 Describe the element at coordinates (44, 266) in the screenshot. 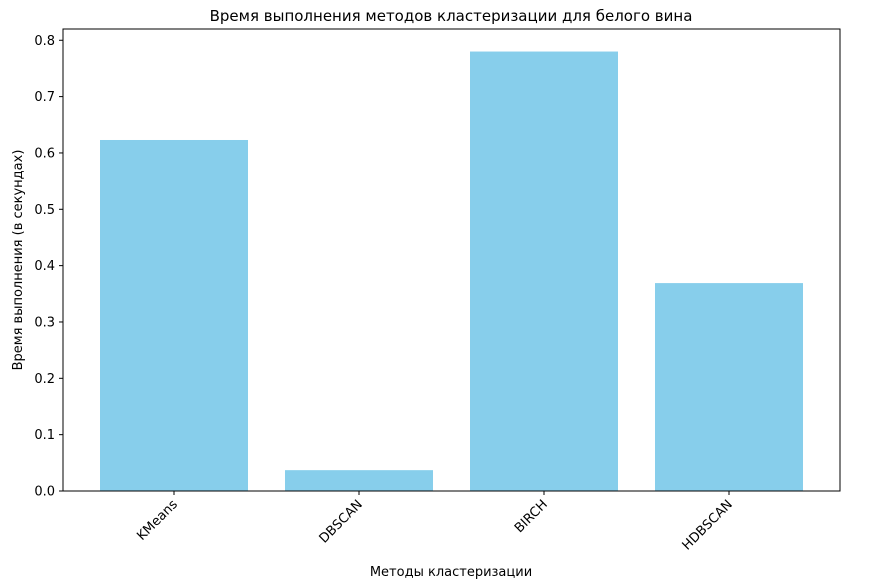

I see `y-tick-label: 0.4` at that location.